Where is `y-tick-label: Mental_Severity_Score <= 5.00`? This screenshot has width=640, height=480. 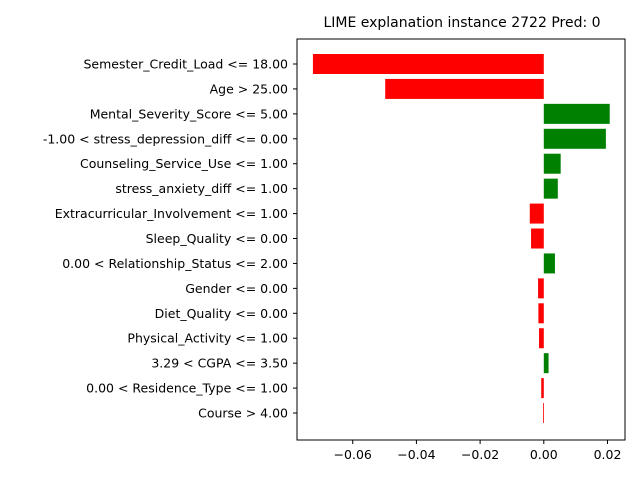 y-tick-label: Mental_Severity_Score <= 5.00 is located at coordinates (189, 113).